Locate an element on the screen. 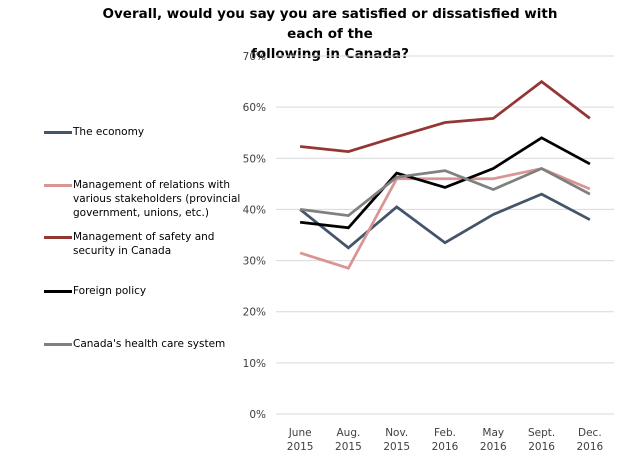 The image size is (640, 460). y-tick-label: 0% is located at coordinates (257, 415).